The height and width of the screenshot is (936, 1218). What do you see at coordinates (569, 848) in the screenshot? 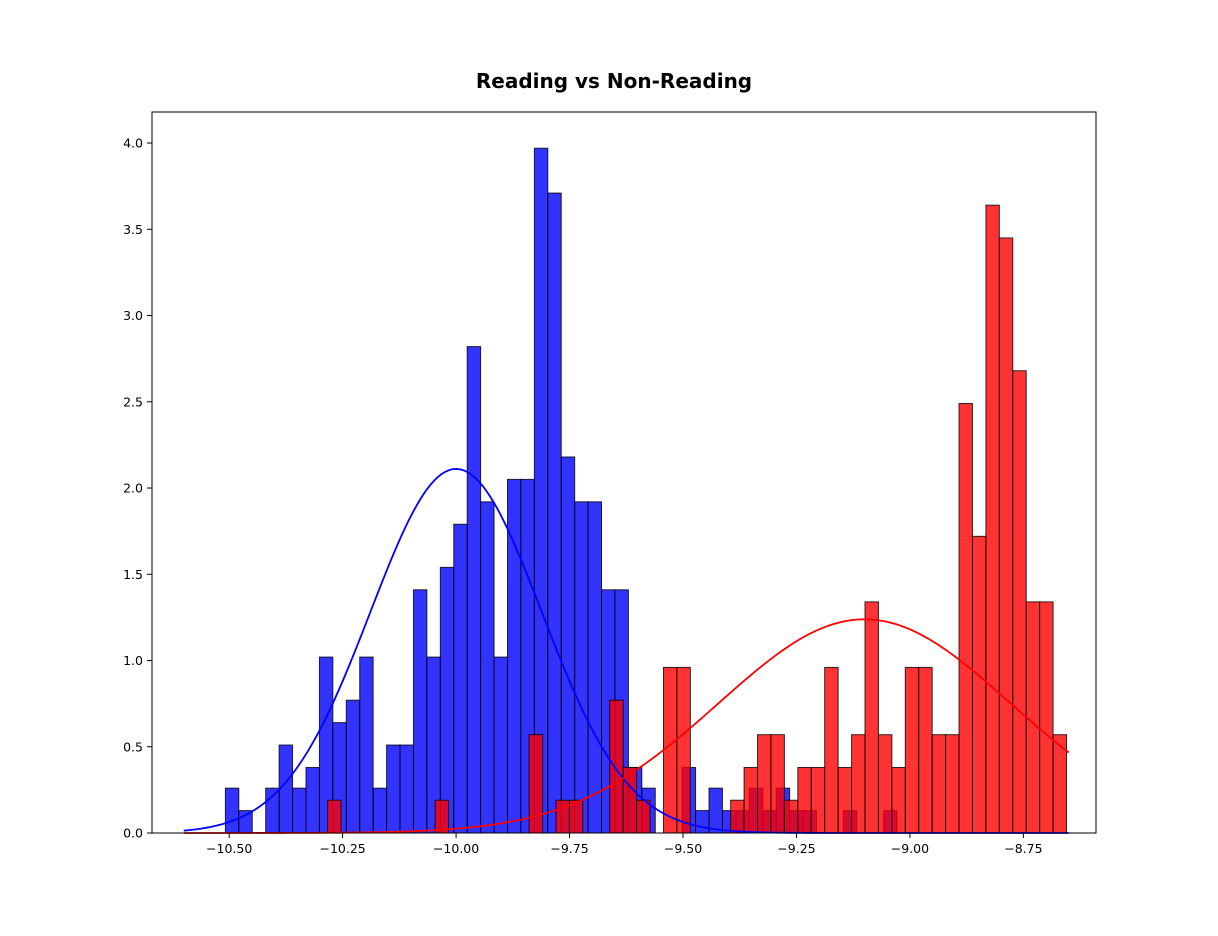
I see `x-tick-label: −9.75` at bounding box center [569, 848].